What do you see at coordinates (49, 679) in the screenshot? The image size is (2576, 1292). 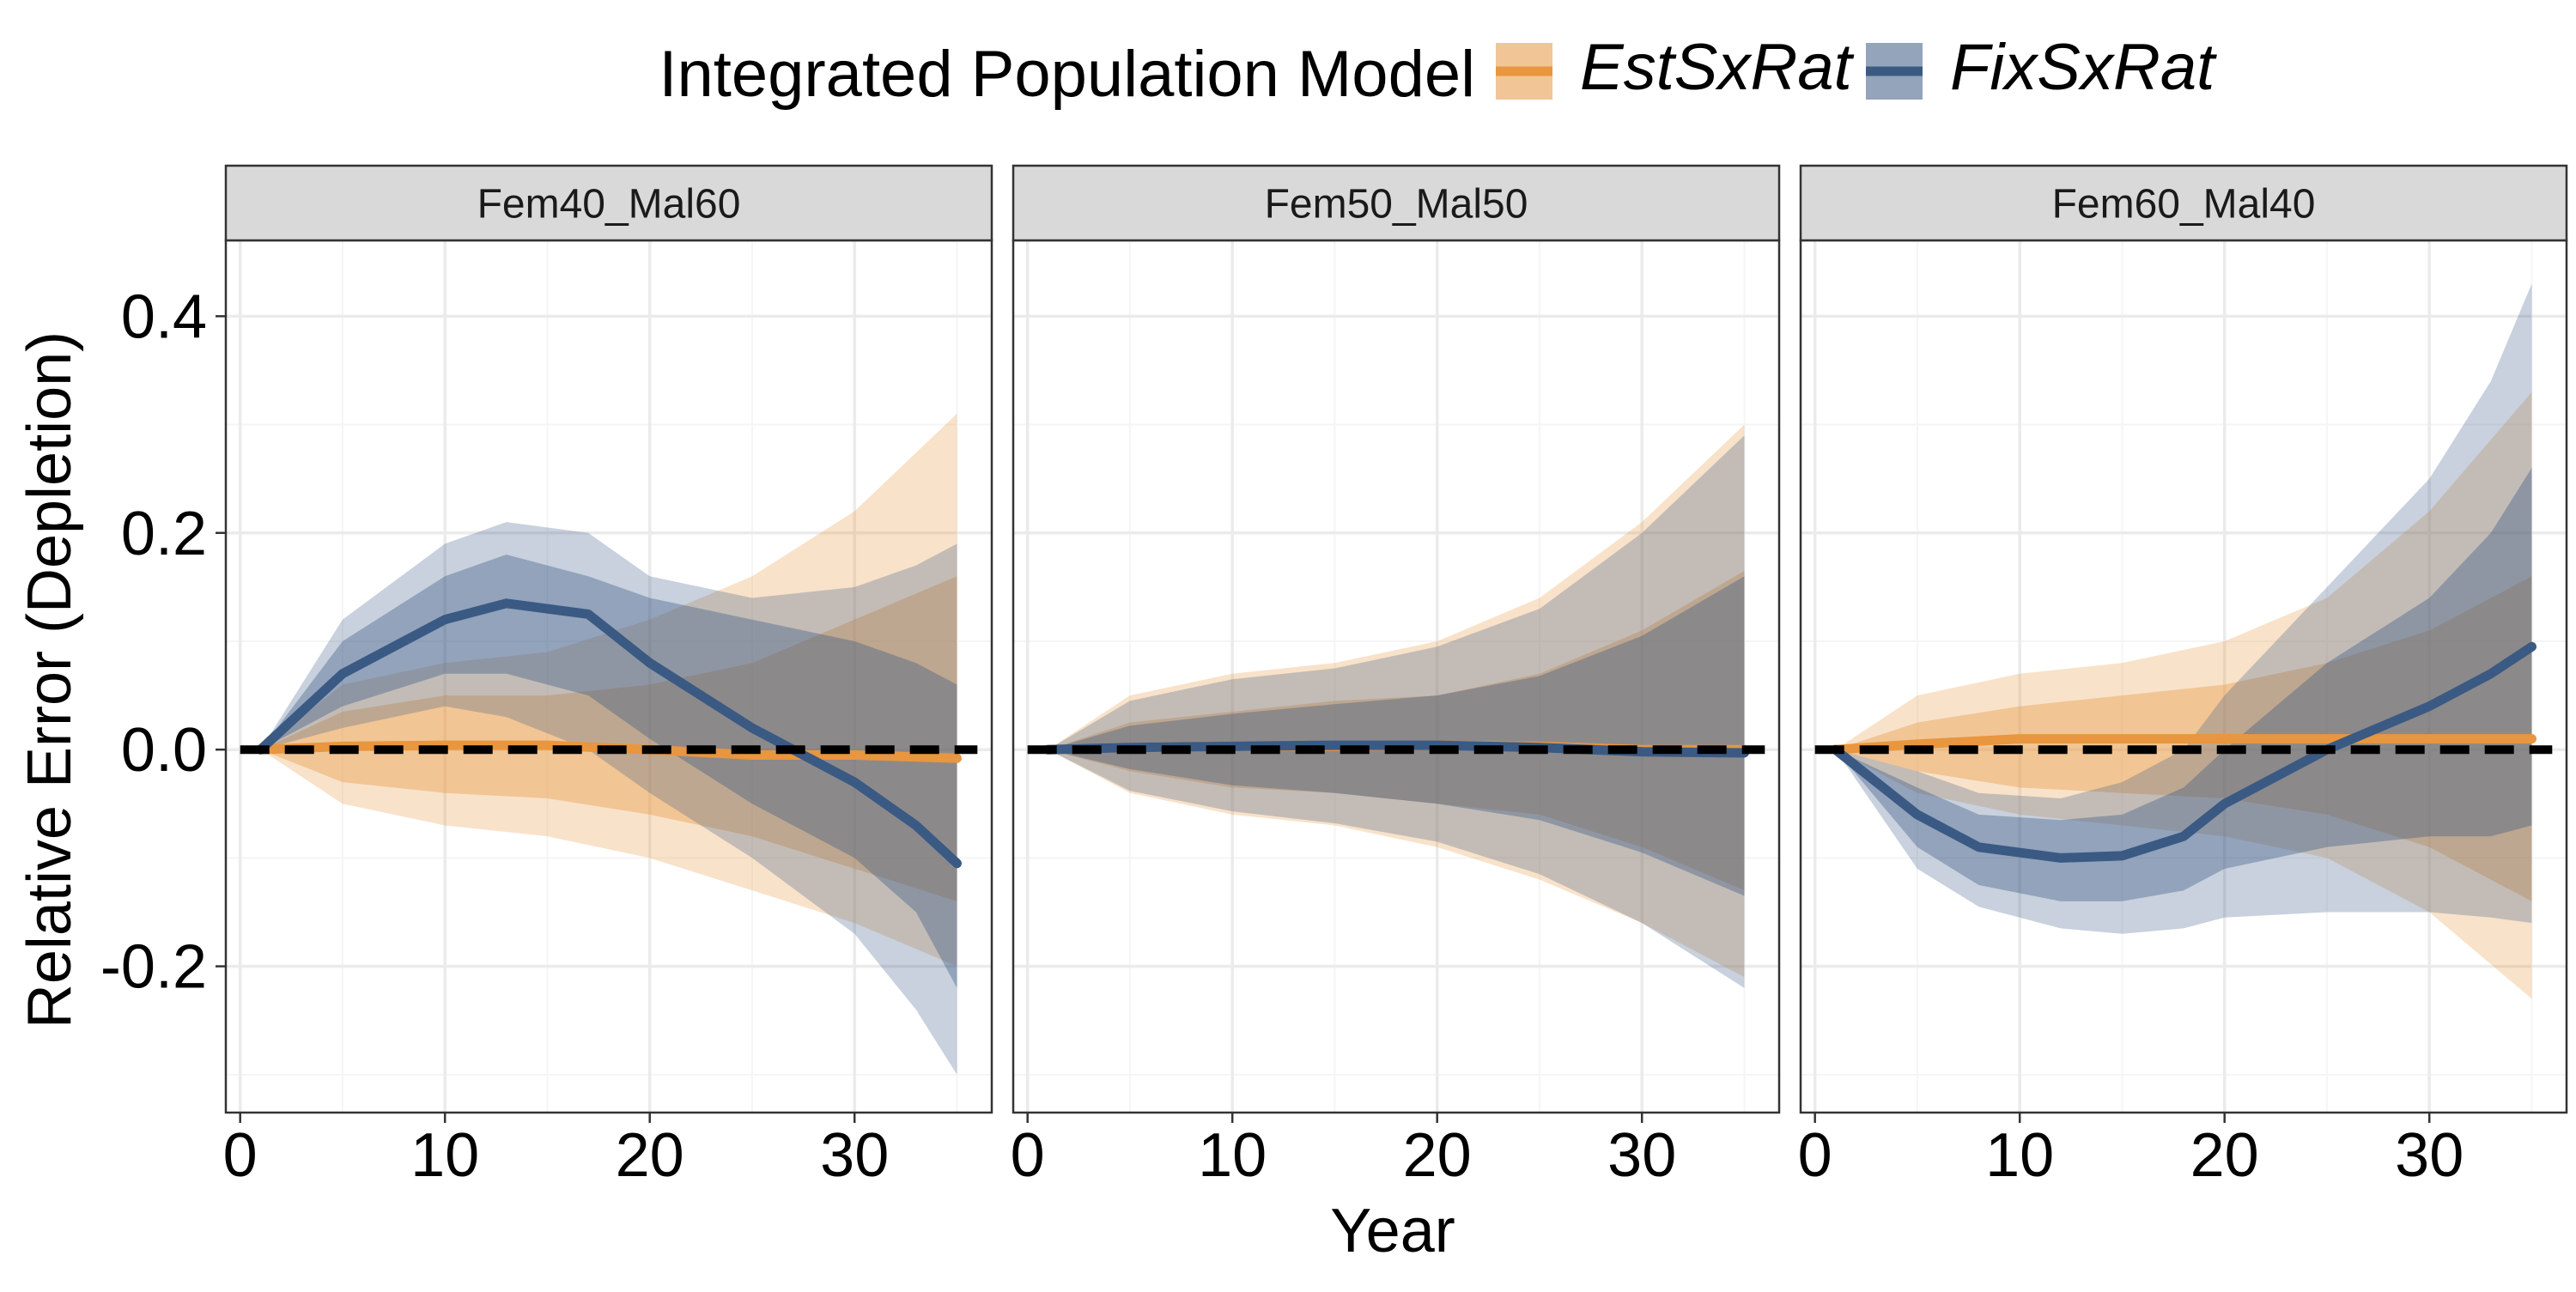 I see `y-axis-label: Relative Error (Depletion)` at bounding box center [49, 679].